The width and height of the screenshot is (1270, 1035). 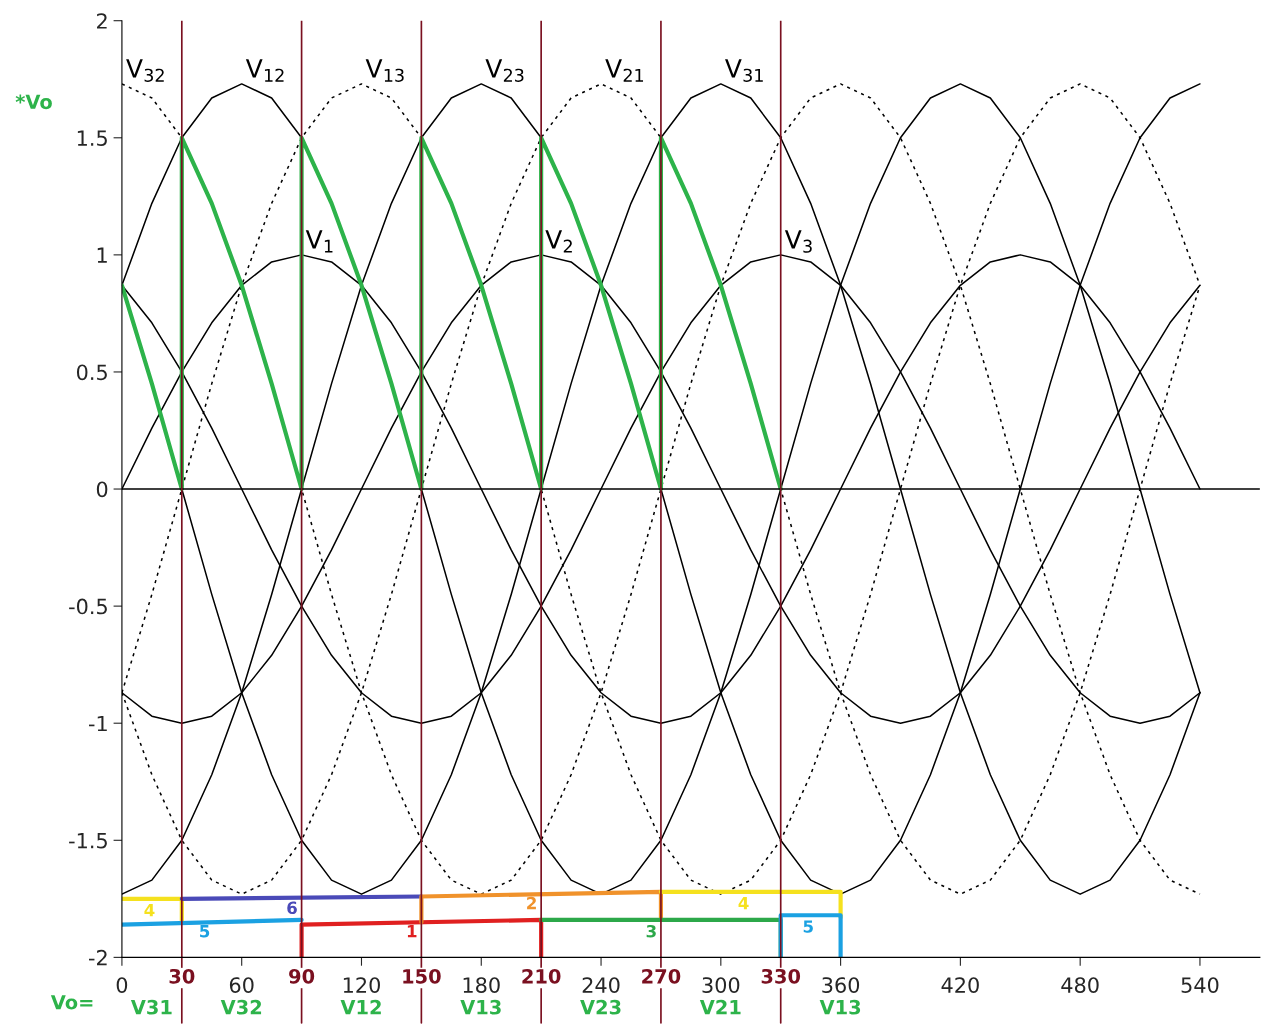 What do you see at coordinates (960, 985) in the screenshot?
I see `x-tick-label: 420` at bounding box center [960, 985].